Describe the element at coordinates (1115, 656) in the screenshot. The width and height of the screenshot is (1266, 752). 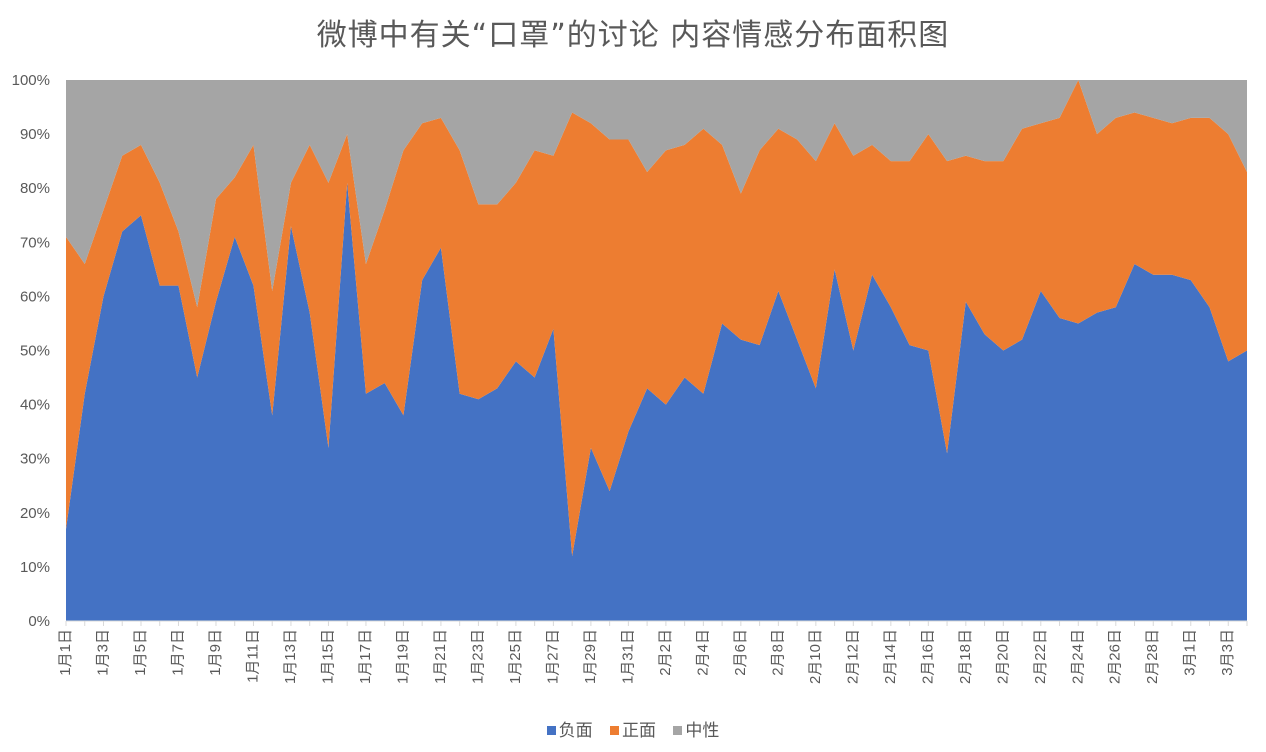
I see `x-tick-label: 2月26日` at that location.